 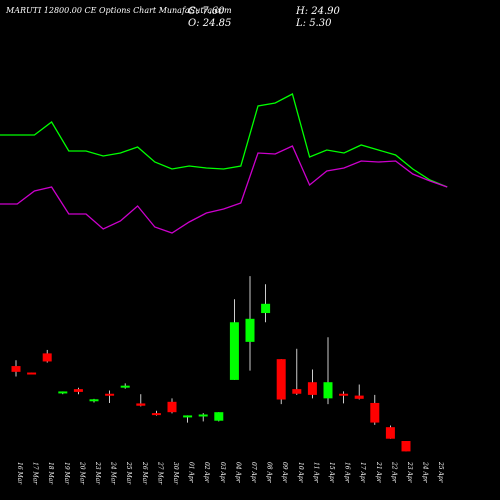 What do you see at coordinates (206, 473) in the screenshot?
I see `x-tick-label: 02 Apr` at bounding box center [206, 473].